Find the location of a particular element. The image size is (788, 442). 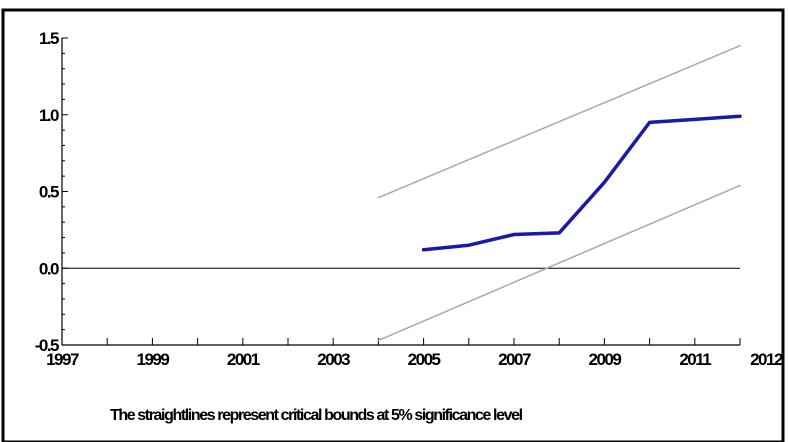

x-tick-label: 1999 is located at coordinates (152, 359).